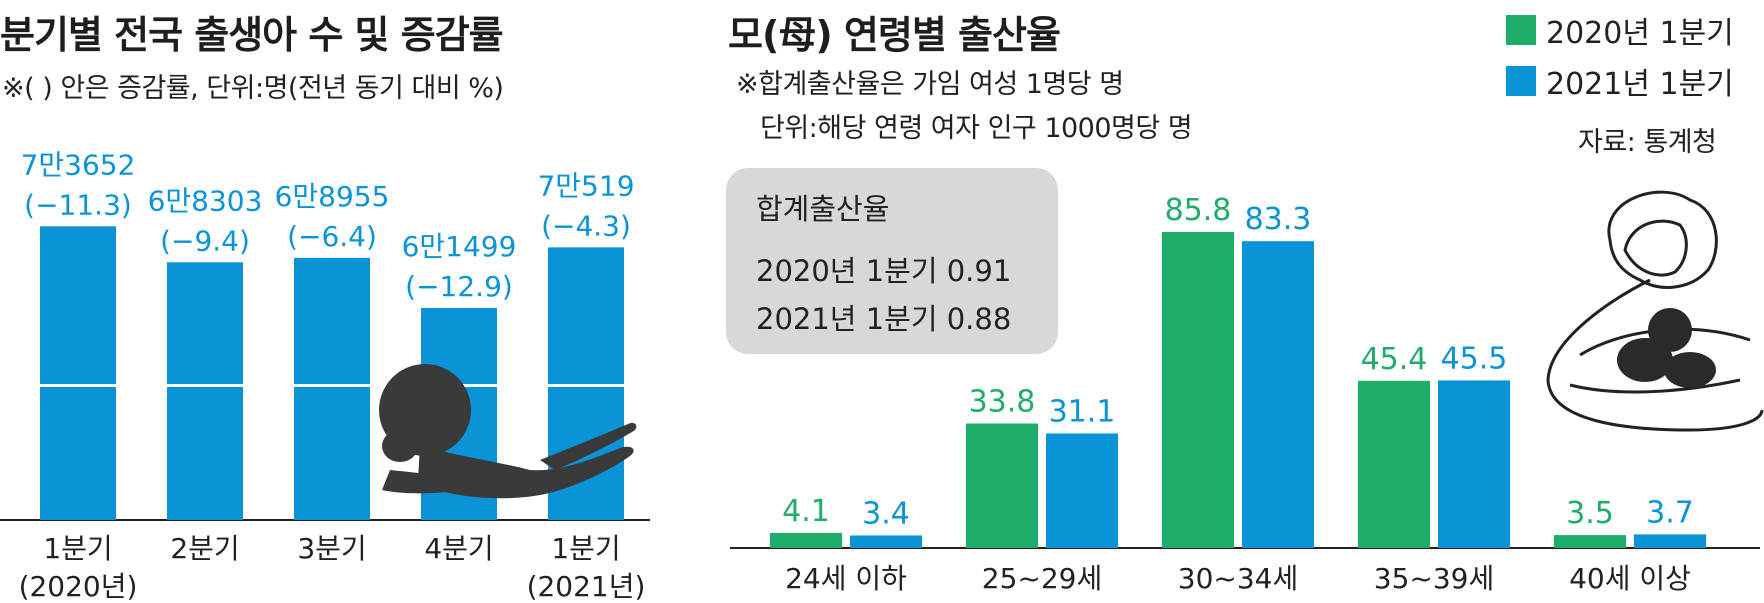 This screenshot has width=1764, height=603. Describe the element at coordinates (253, 88) in the screenshot. I see `left-chart-note: ※( ) 안은 증감률, 단위:명(전년 동기 대비 %)` at that location.